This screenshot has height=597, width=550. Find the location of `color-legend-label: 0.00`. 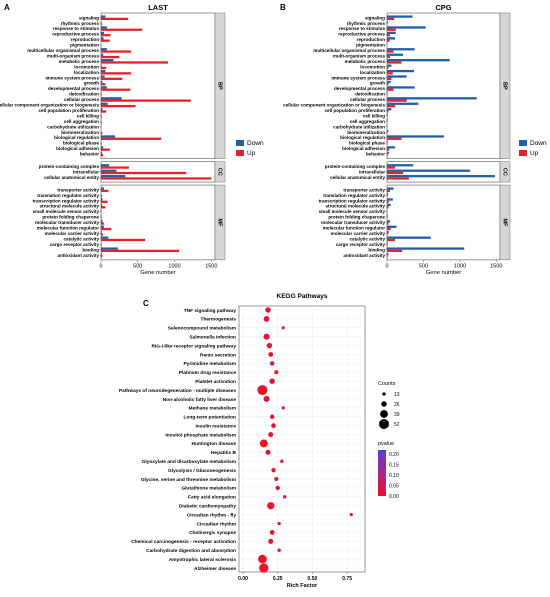

color-legend-label: 0.00 is located at coordinates (394, 497).